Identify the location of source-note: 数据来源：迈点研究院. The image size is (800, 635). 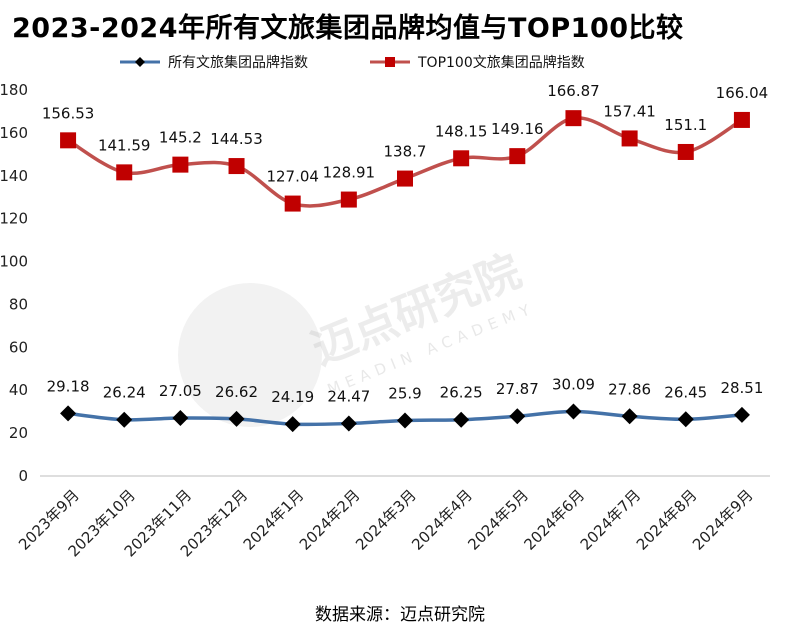
(400, 615).